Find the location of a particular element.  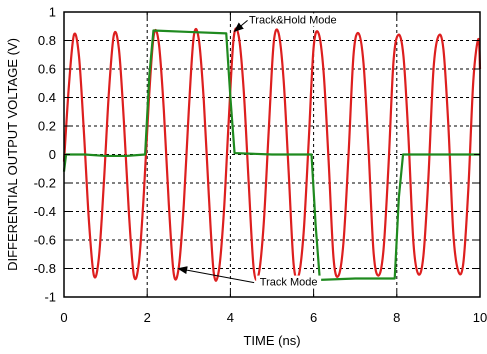

y-axis-label: DIFFERENTIAL OUTPUT VOLTAGE (V) is located at coordinates (12, 154).